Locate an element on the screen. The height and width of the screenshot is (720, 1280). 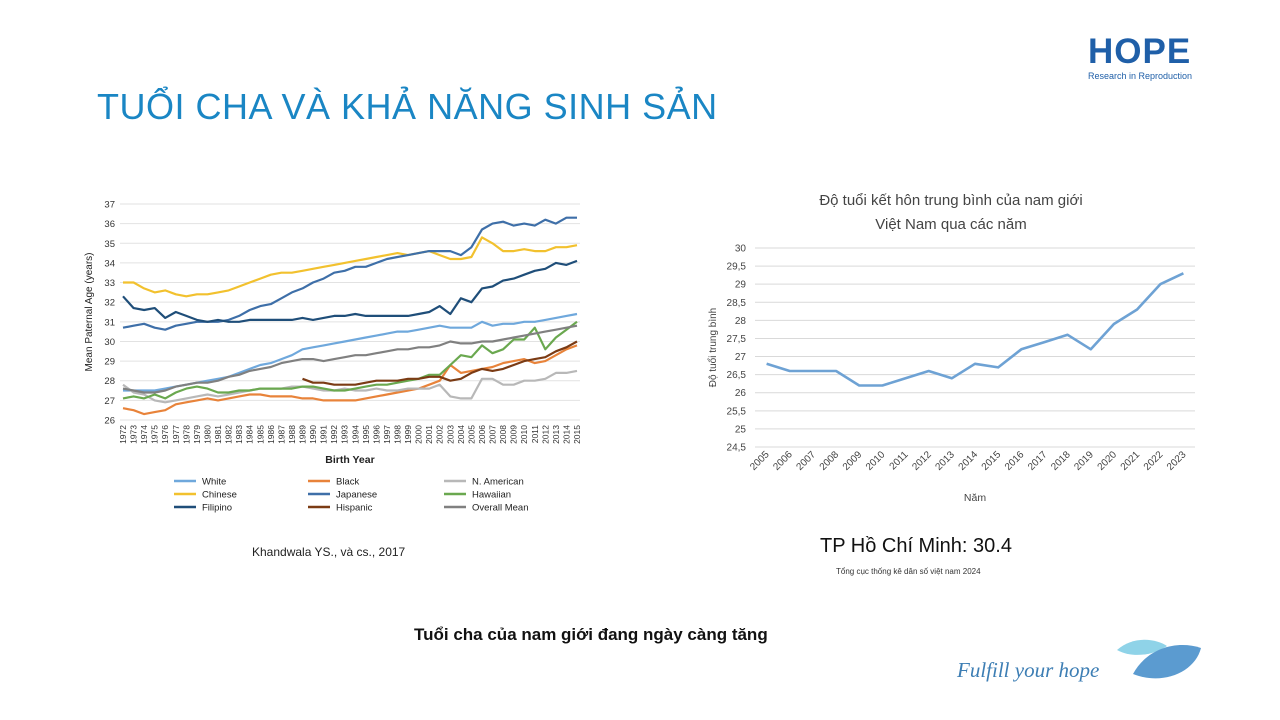
series-line-black is located at coordinates (350, 380).